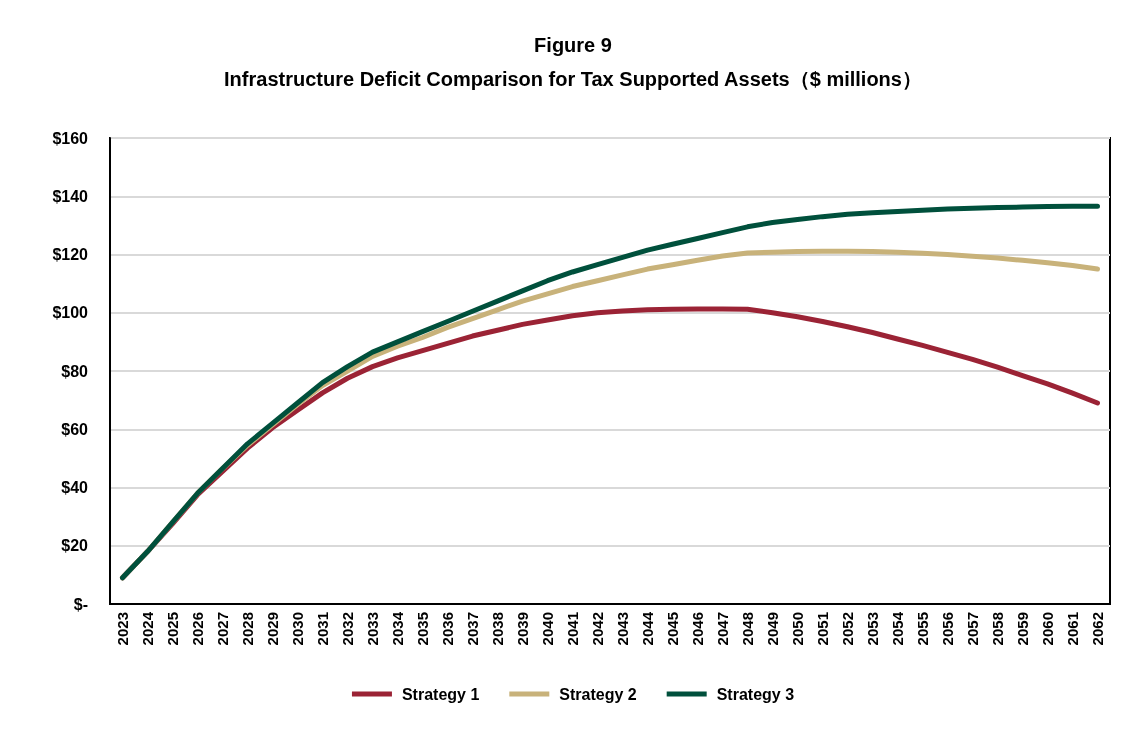 Image resolution: width=1146 pixels, height=737 pixels. Describe the element at coordinates (797, 629) in the screenshot. I see `x-tick-label: 2050` at that location.